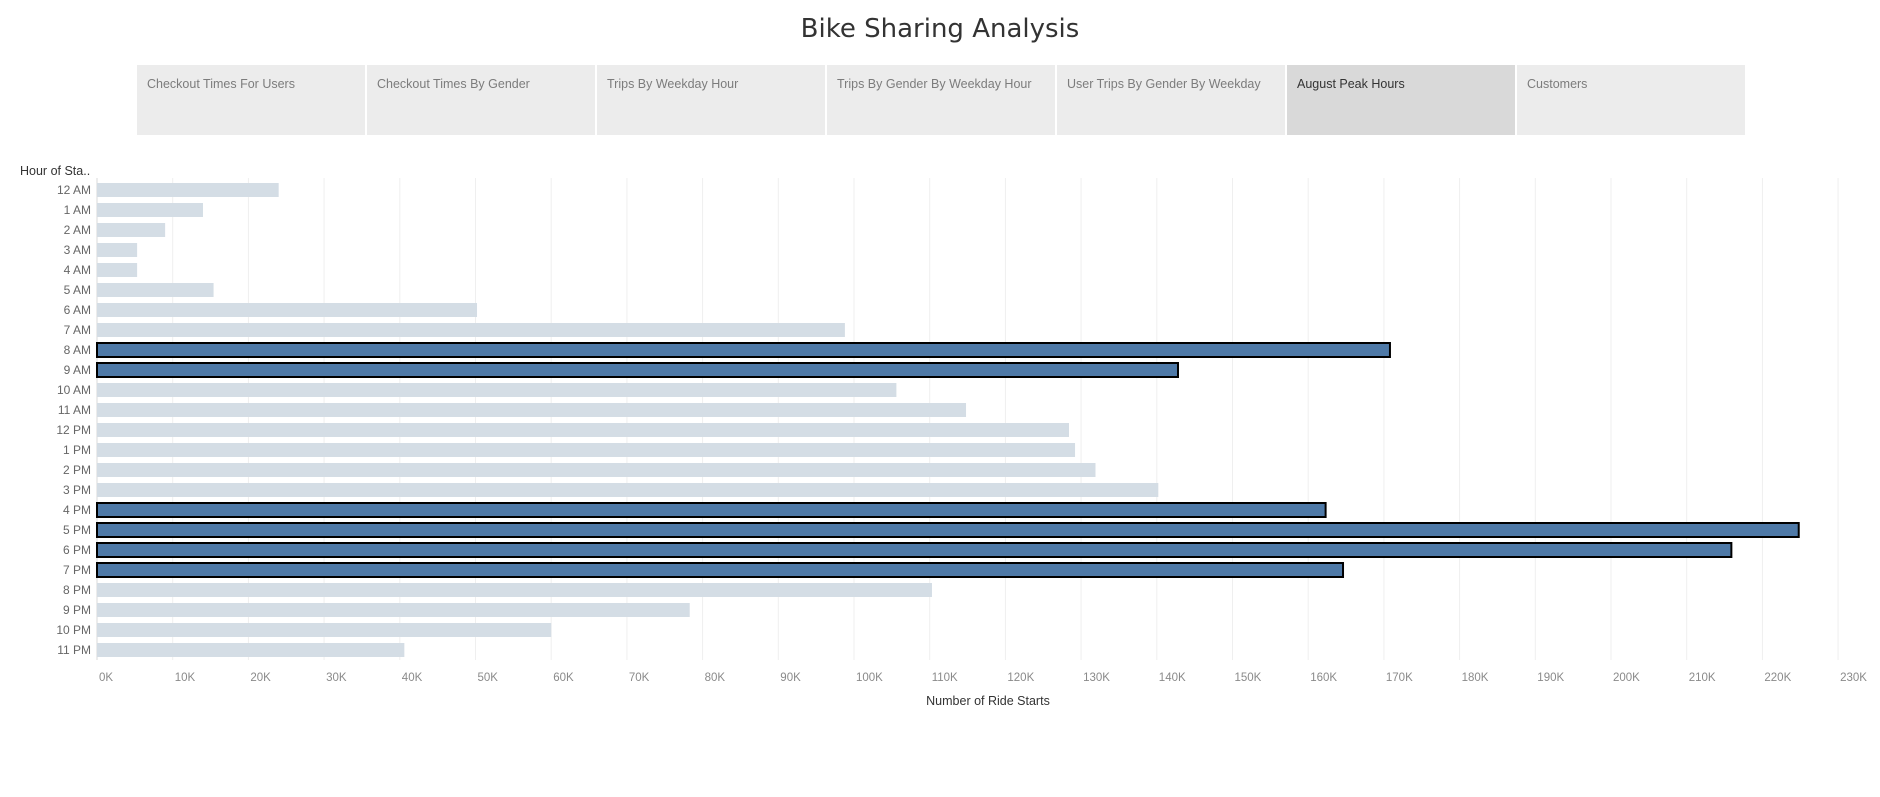  Describe the element at coordinates (639, 678) in the screenshot. I see `x-tick-label: 70K` at that location.